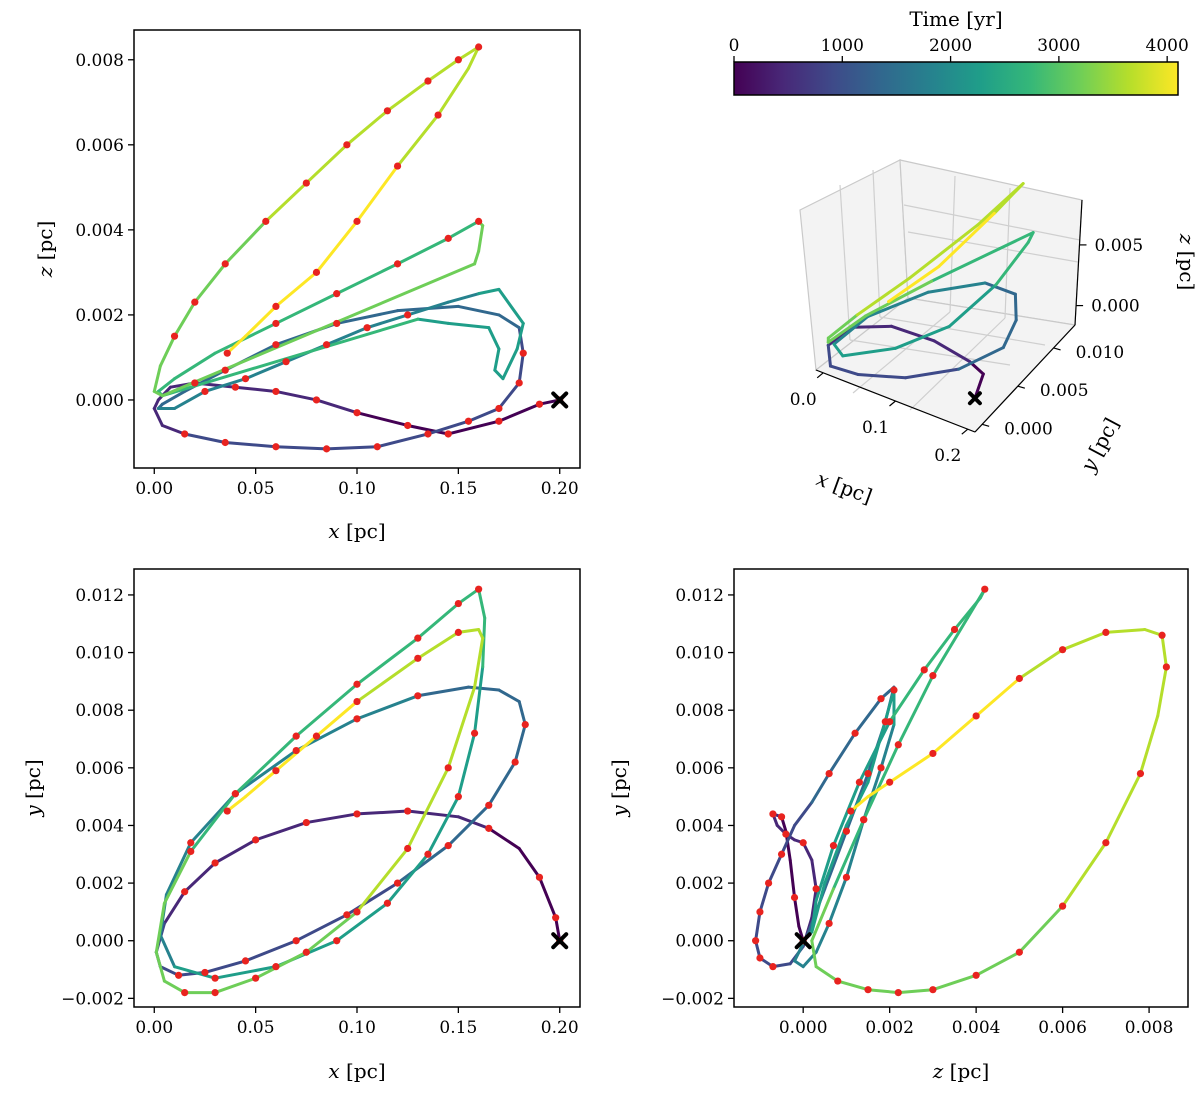  Describe the element at coordinates (356, 531) in the screenshot. I see `x-z-xlabel: x [pc]` at that location.